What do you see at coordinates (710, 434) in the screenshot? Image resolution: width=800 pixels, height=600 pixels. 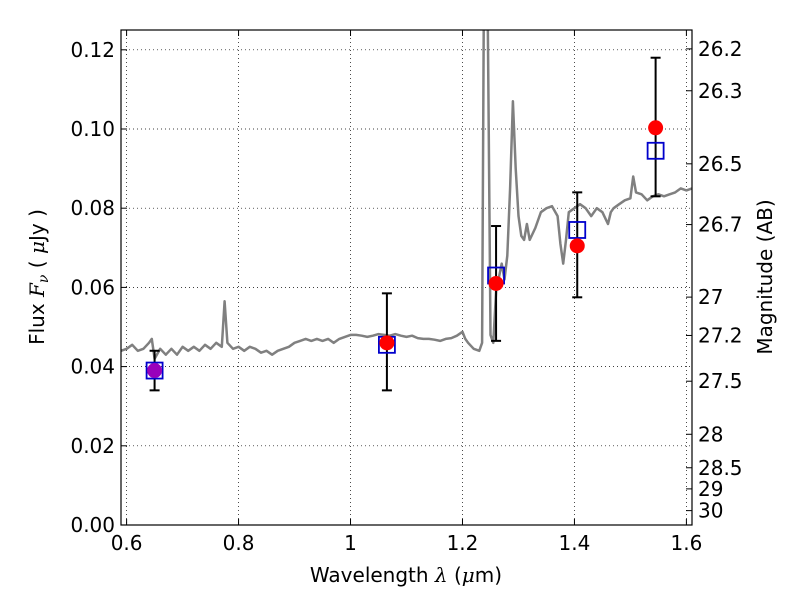 I see `mag-tick-label: 28` at bounding box center [710, 434].